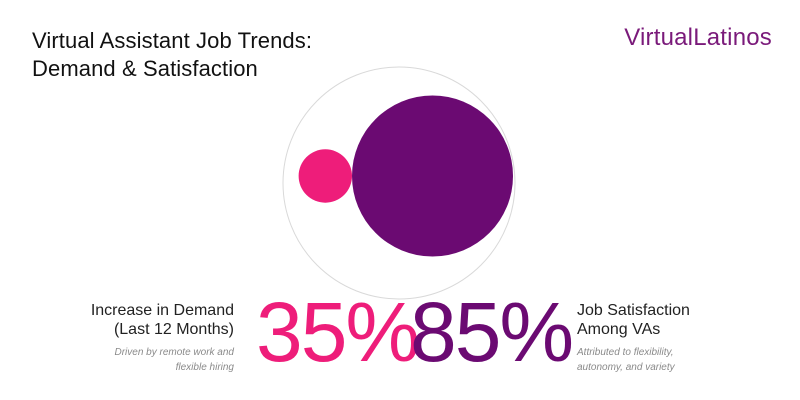  Describe the element at coordinates (145, 68) in the screenshot. I see `title-line-2: Demand & Satisfaction` at that location.